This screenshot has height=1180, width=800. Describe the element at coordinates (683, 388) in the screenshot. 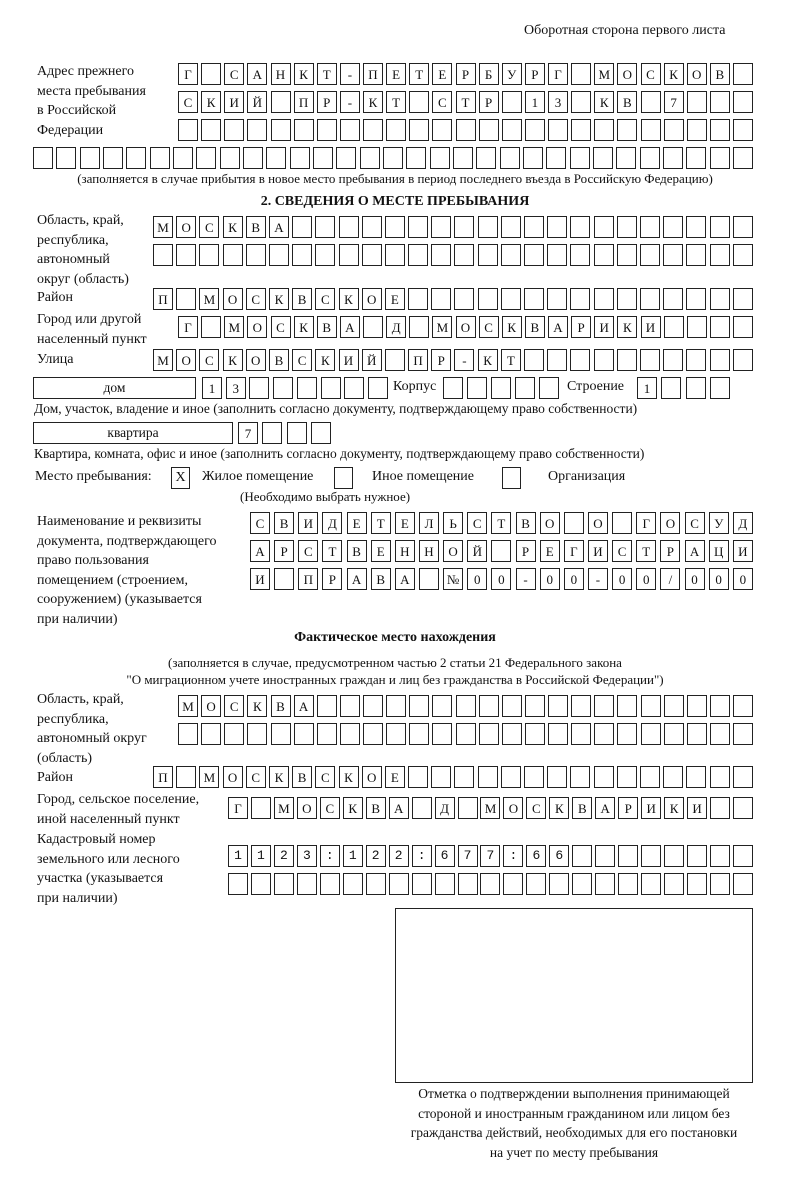

I see `building-row: 1` at that location.